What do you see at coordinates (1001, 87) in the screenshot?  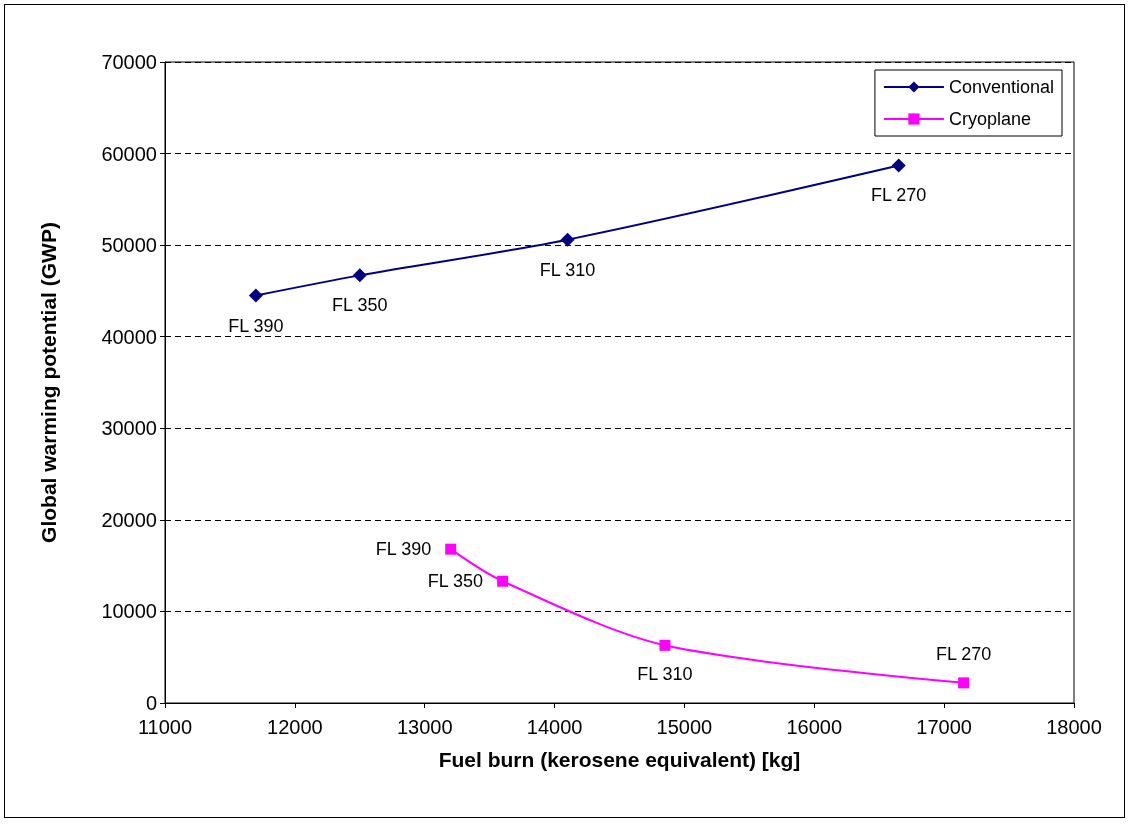 I see `legend-label: Conventional` at bounding box center [1001, 87].